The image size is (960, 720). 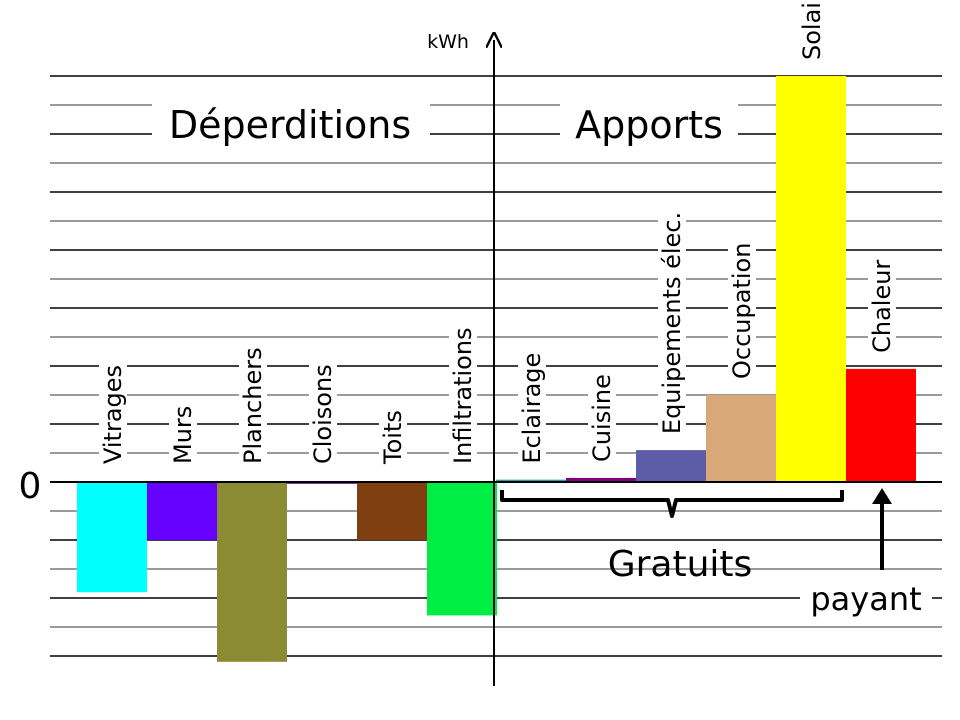 I want to click on category-label: Planchers, so click(x=253, y=405).